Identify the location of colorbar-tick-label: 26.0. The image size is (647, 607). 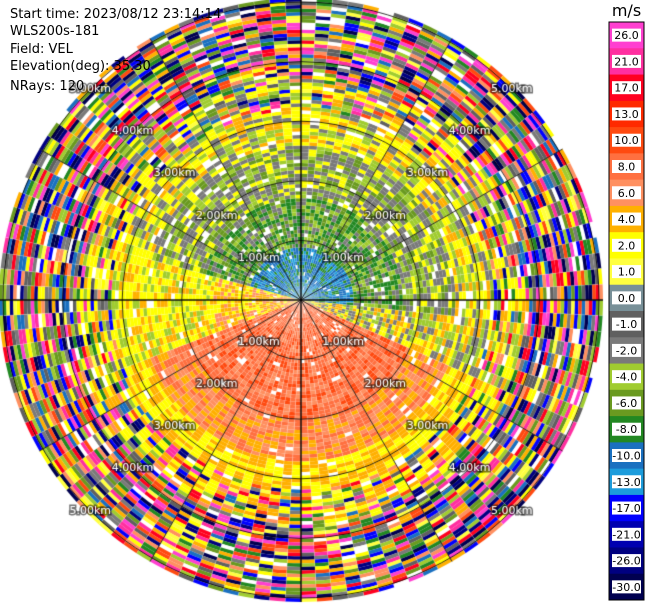
(626, 35).